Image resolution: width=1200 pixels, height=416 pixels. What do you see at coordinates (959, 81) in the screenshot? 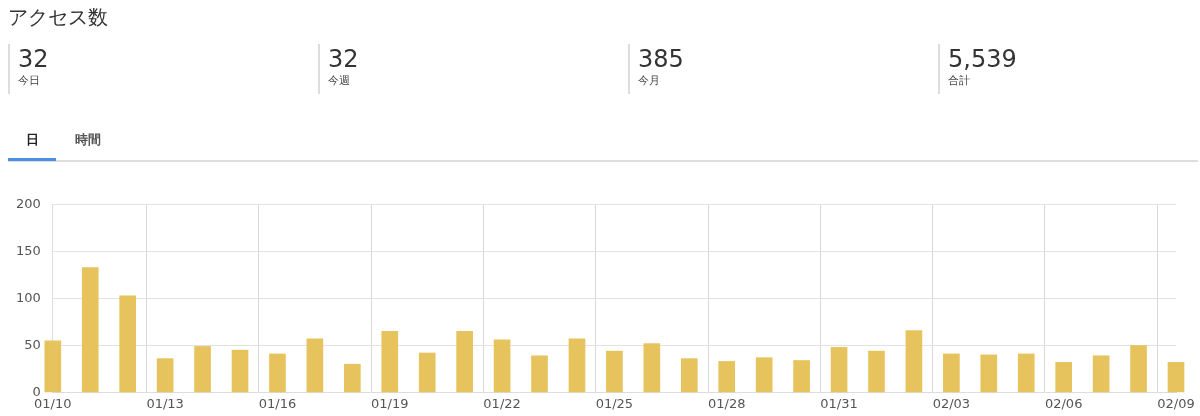
I see `text: 合計` at bounding box center [959, 81].